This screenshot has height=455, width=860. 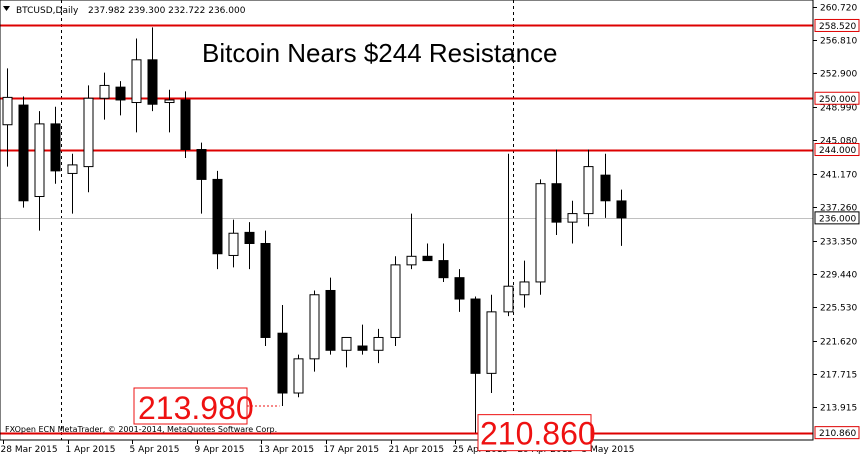 I want to click on price-tick-label: 221.620, so click(x=838, y=343).